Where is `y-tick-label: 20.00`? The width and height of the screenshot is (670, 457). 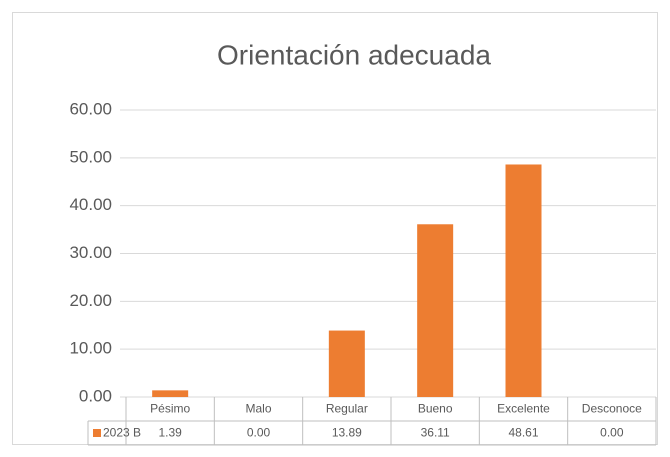 y-tick-label: 20.00 is located at coordinates (90, 300).